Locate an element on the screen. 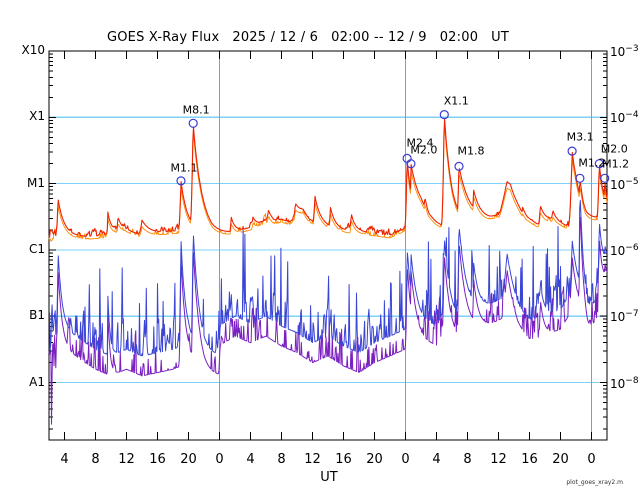 Image resolution: width=640 pixels, height=500 pixels. y-axis-class-label: M1 is located at coordinates (36, 182).